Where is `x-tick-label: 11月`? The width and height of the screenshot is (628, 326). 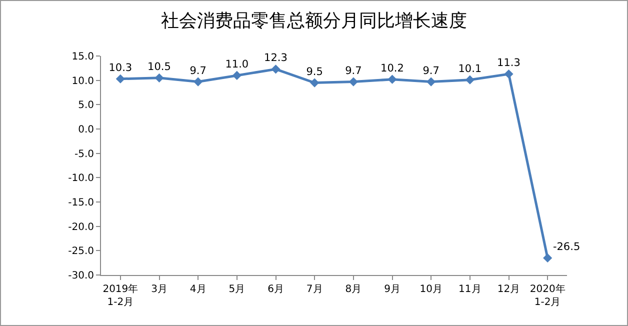
x-tick-label: 11月 is located at coordinates (470, 289).